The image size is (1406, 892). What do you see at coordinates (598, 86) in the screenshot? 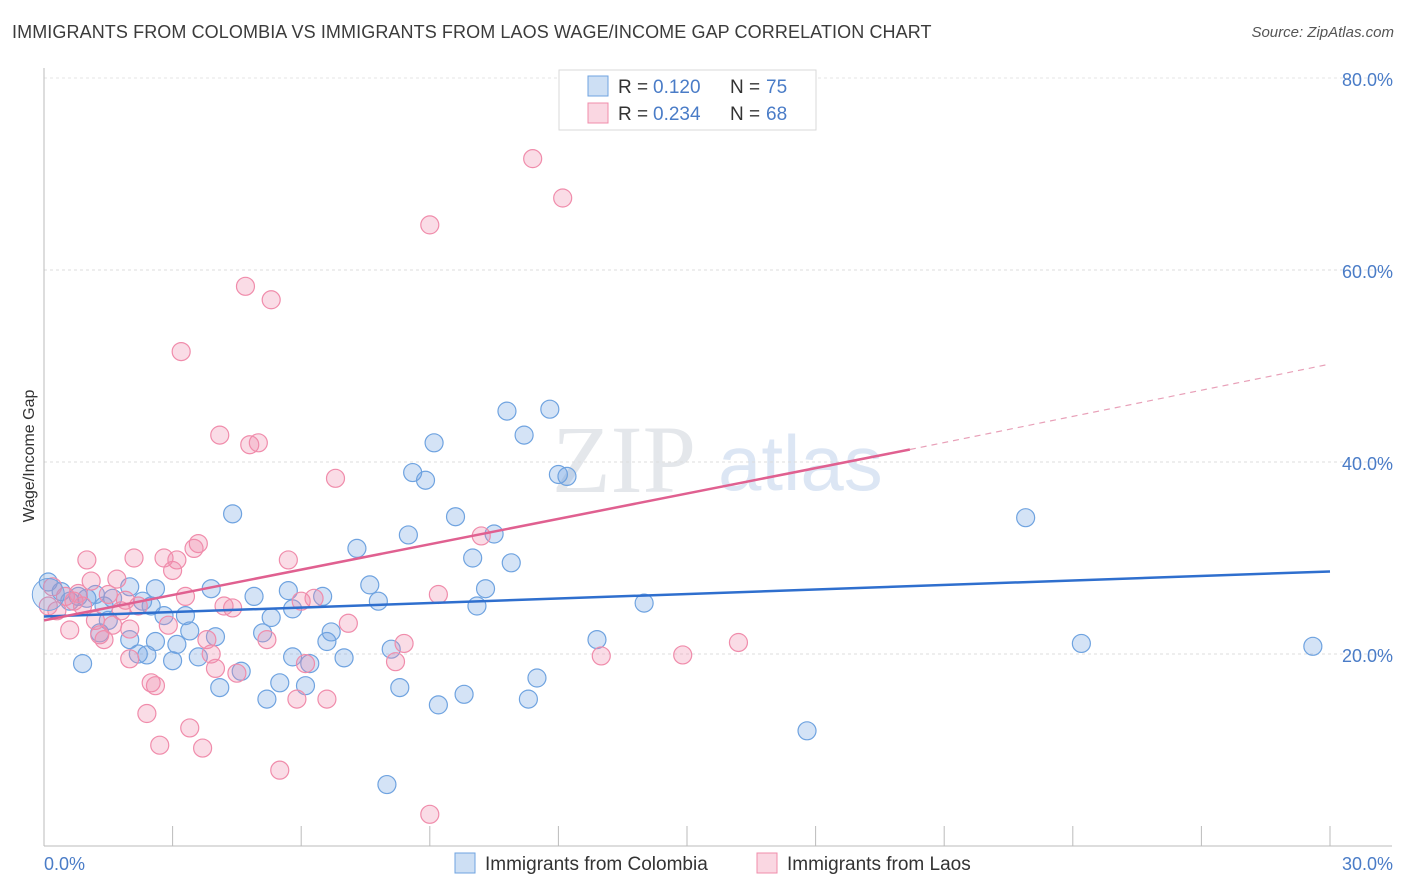
I see `legend-swatch-colombia` at bounding box center [598, 86].